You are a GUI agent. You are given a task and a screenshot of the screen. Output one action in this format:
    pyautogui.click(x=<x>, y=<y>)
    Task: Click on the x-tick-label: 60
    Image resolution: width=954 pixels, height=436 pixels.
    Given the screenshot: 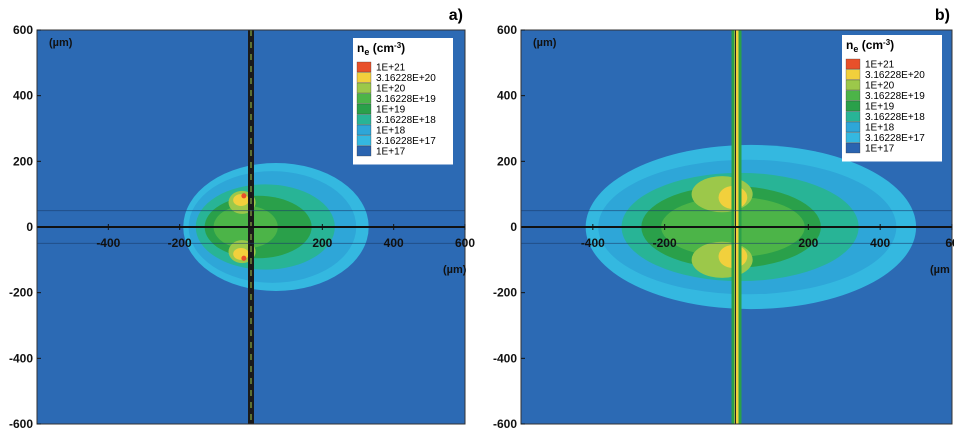 What is the action you would take?
    pyautogui.click(x=949, y=243)
    